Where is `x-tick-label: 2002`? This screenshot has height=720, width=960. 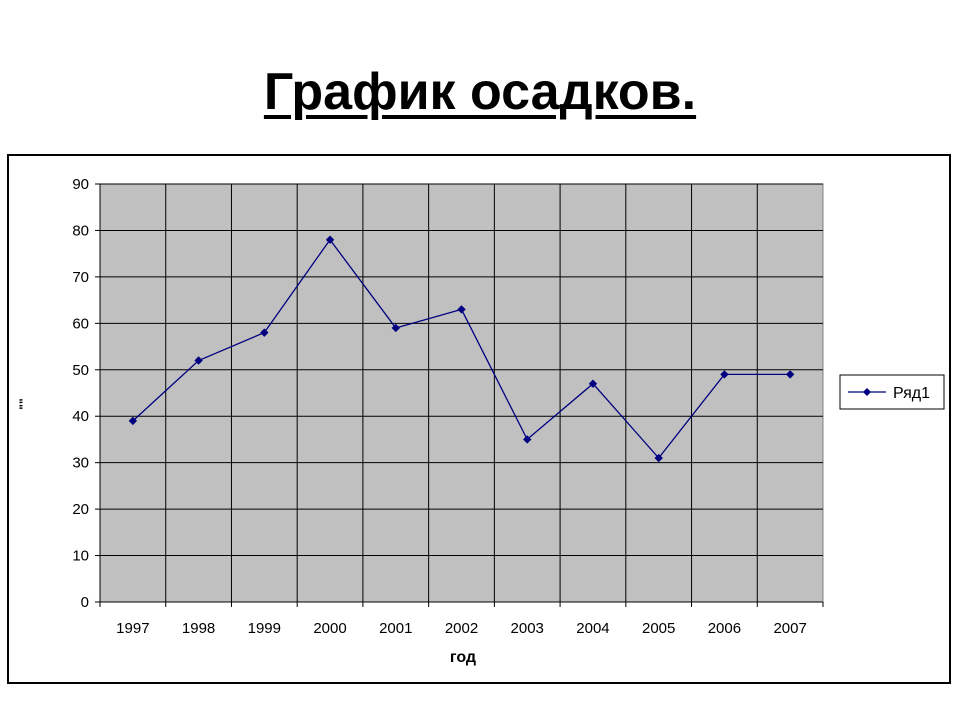 x-tick-label: 2002 is located at coordinates (461, 628).